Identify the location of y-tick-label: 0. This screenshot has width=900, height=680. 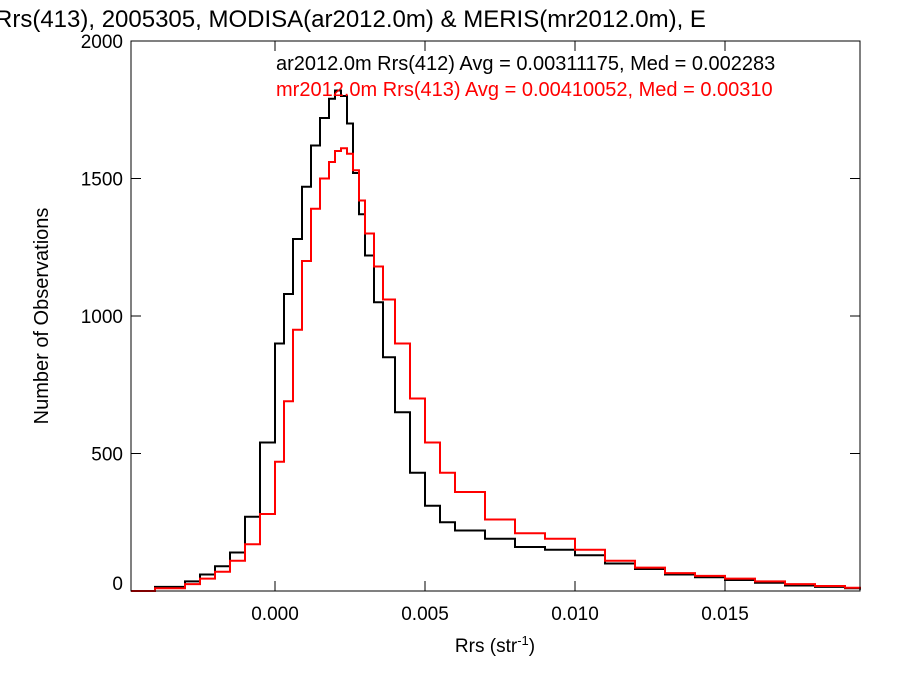
(117, 584).